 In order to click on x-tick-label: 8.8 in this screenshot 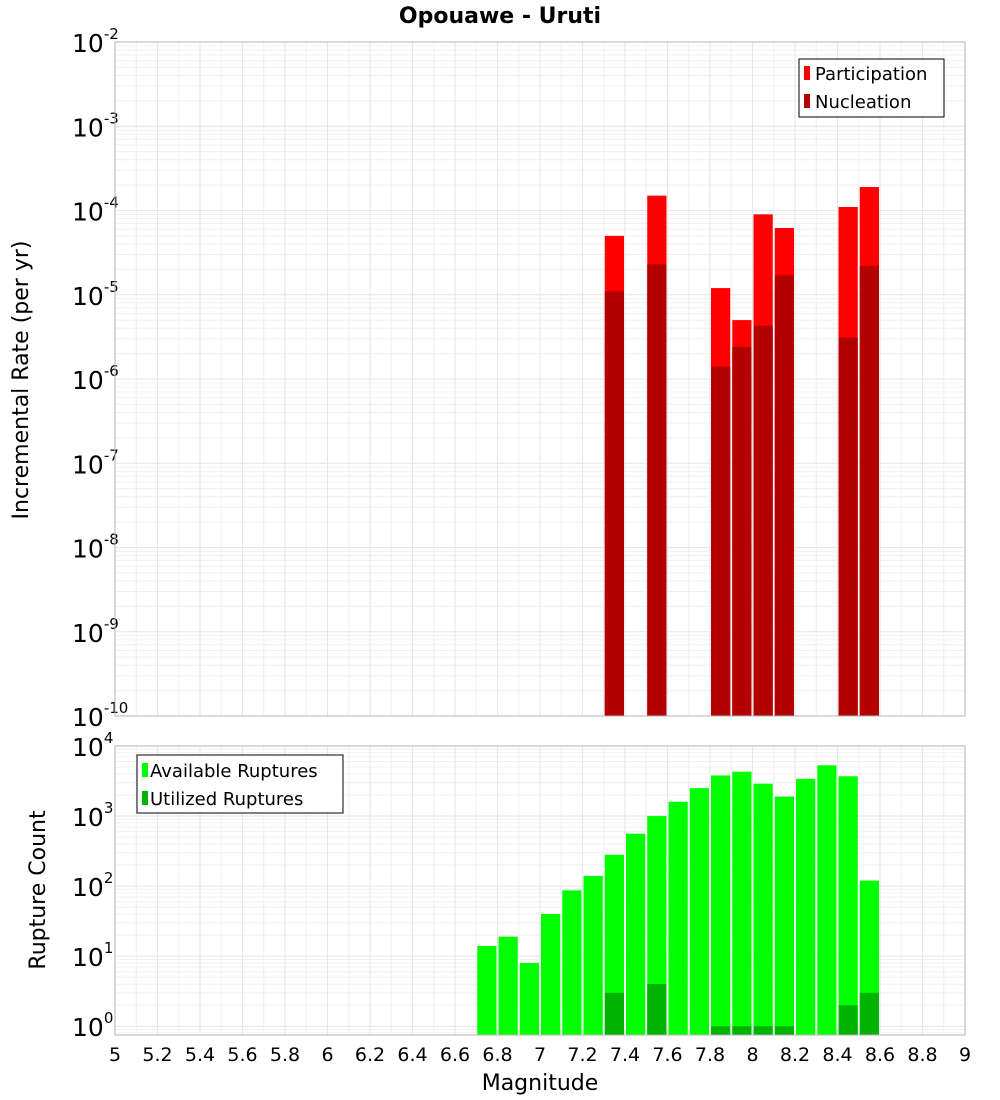, I will do `click(922, 1055)`.